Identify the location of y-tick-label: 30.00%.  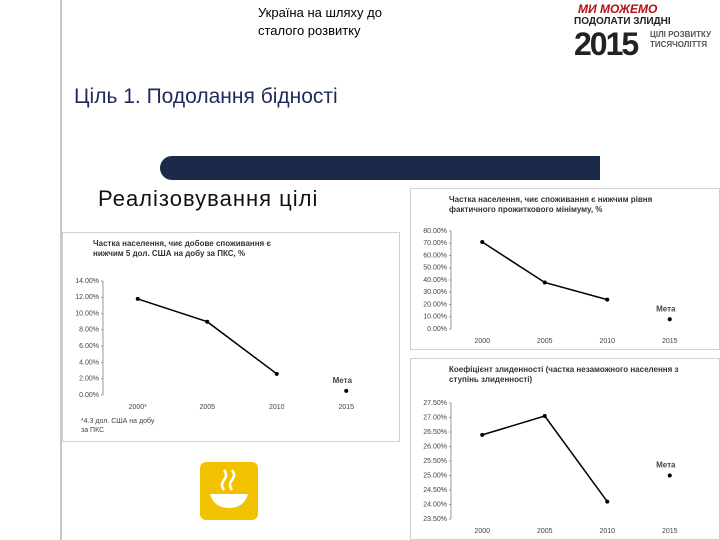
(435, 292).